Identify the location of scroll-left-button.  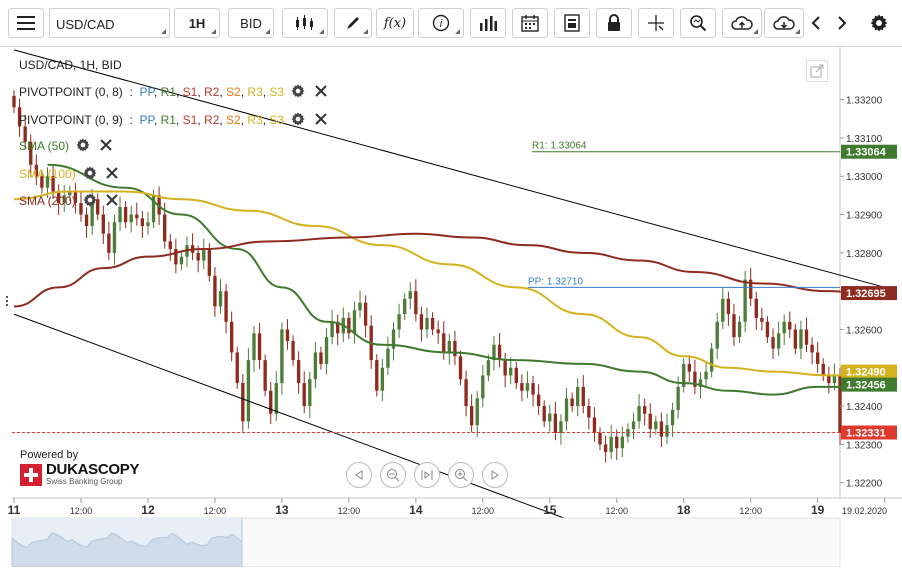
(816, 23).